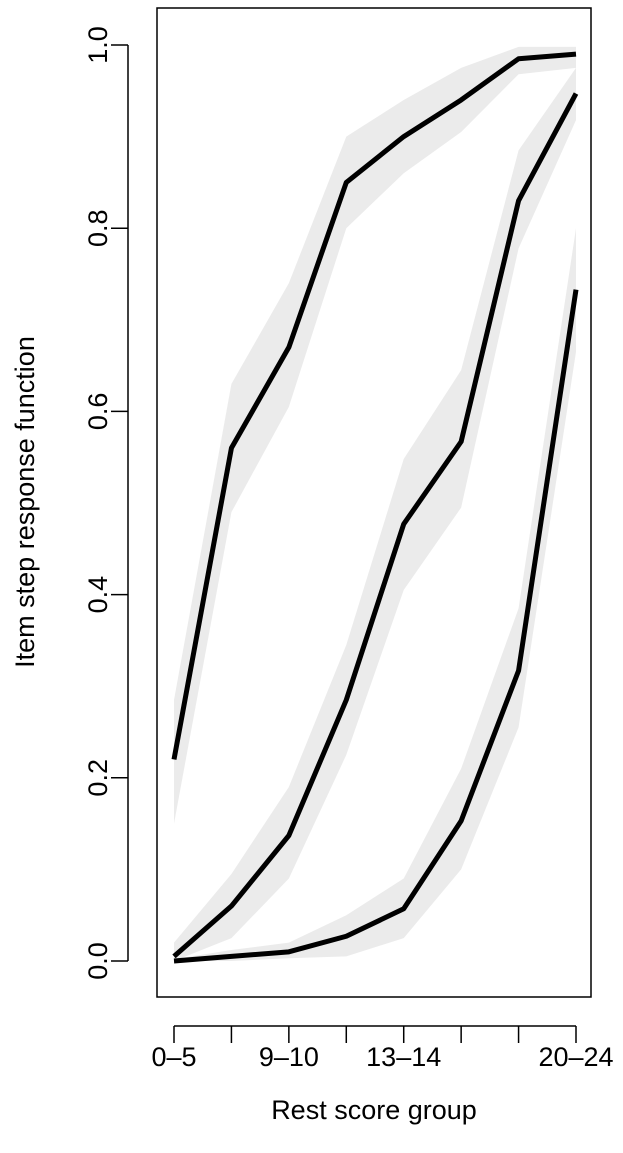 This screenshot has width=623, height=1153. What do you see at coordinates (98, 595) in the screenshot?
I see `y-tick-label: 0.4` at bounding box center [98, 595].